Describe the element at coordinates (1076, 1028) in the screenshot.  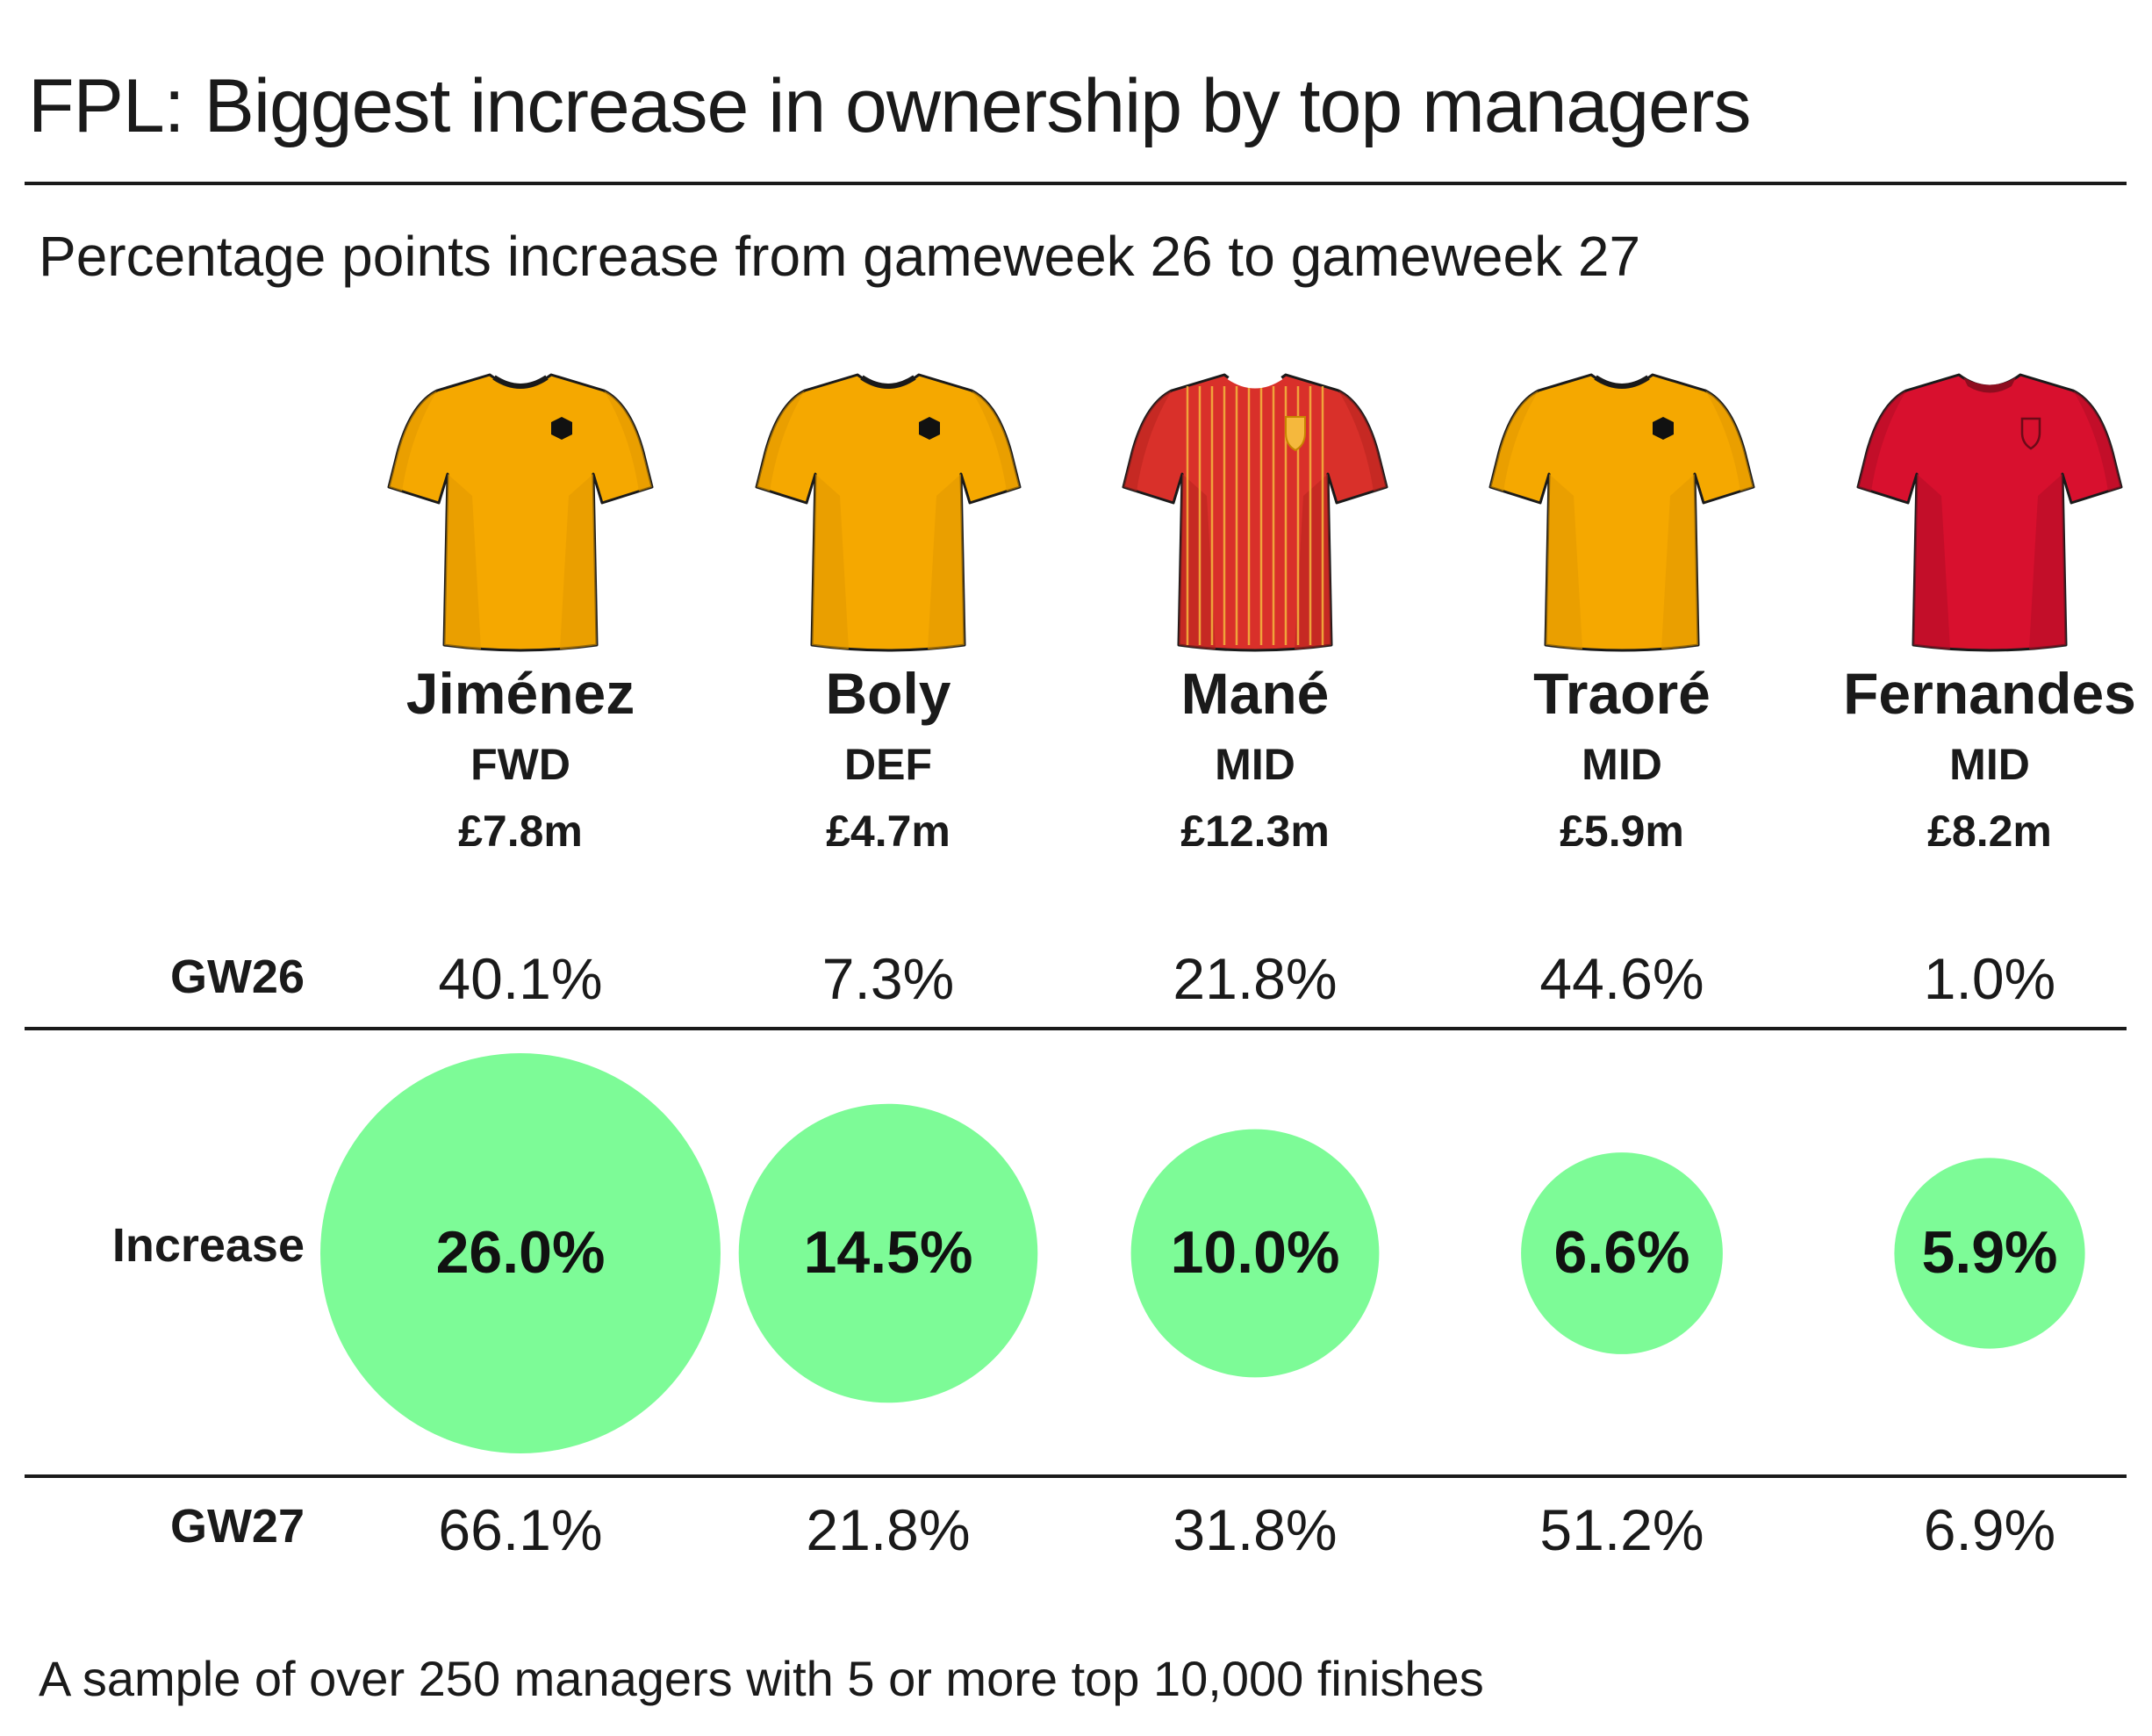
I see `gw26-rule` at that location.